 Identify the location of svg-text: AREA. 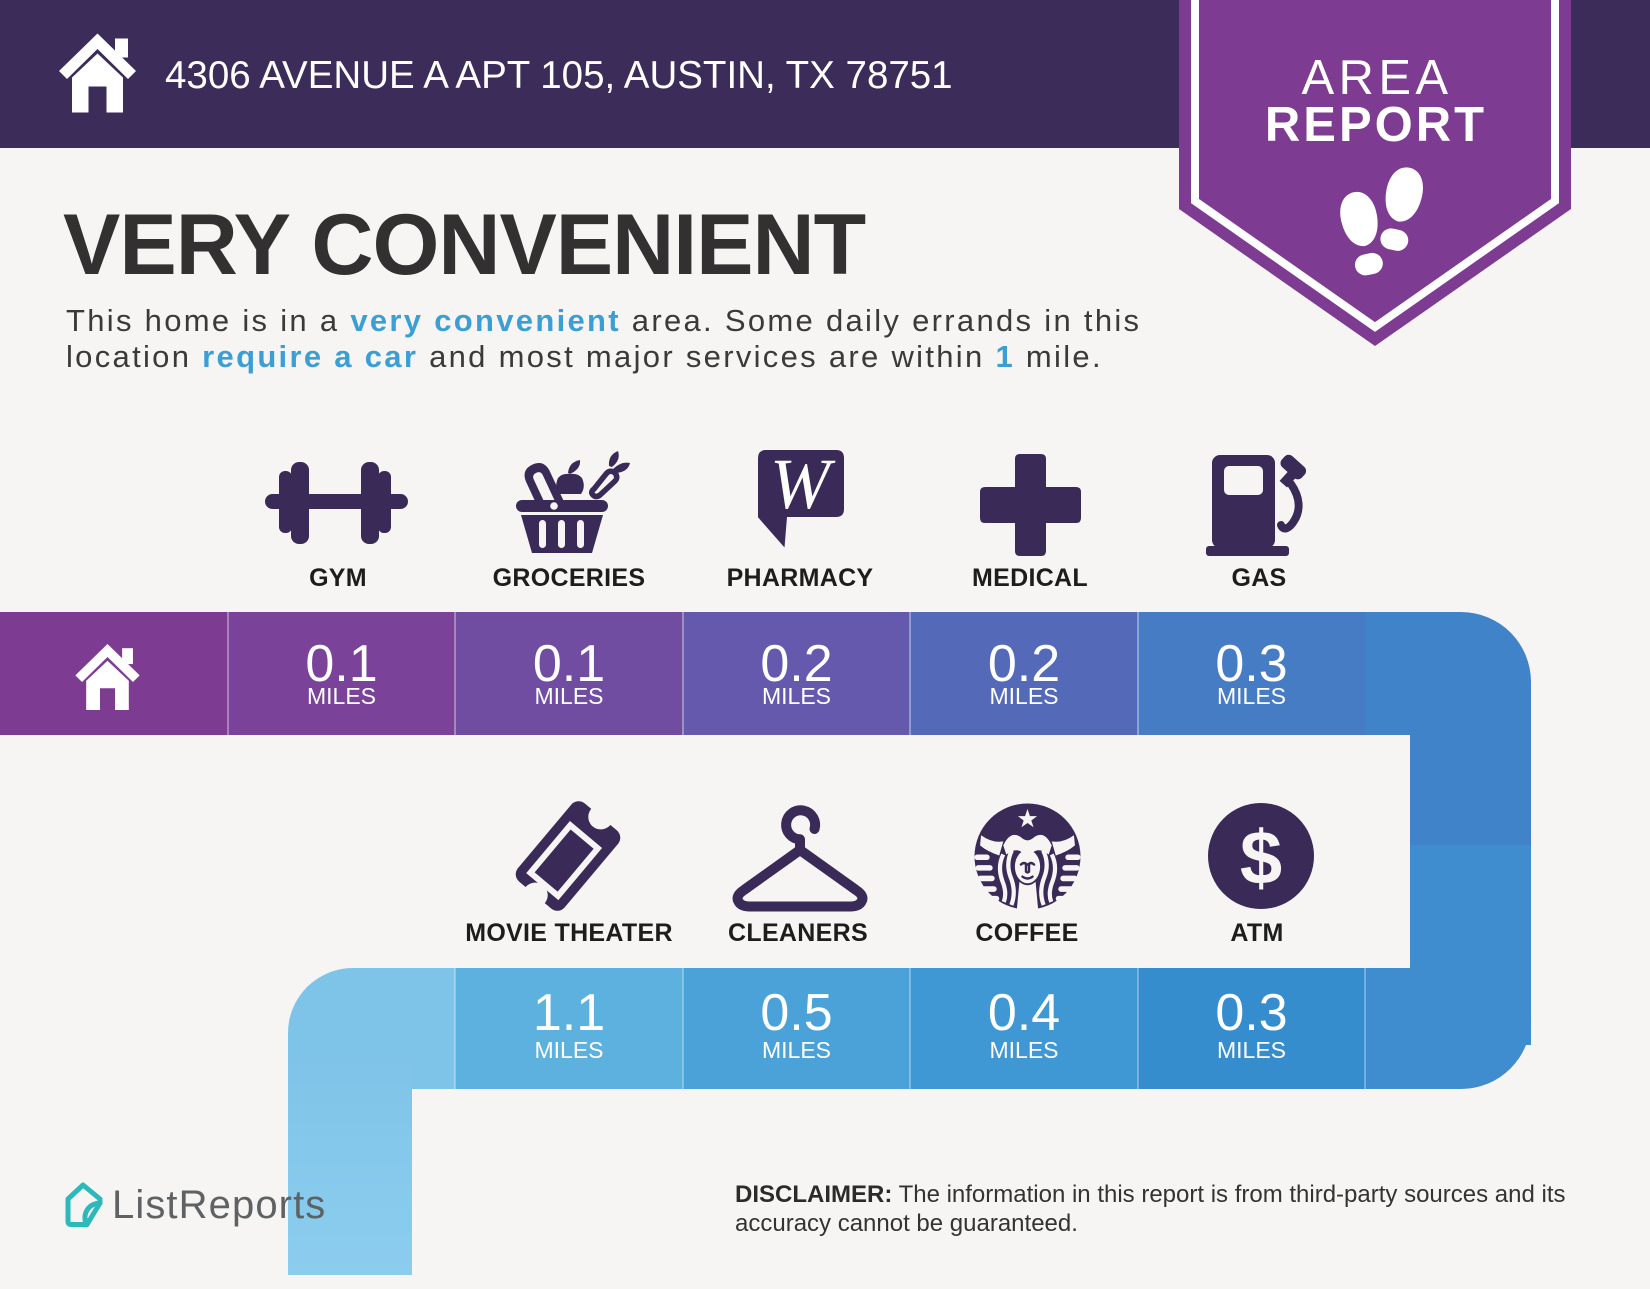
(1376, 78).